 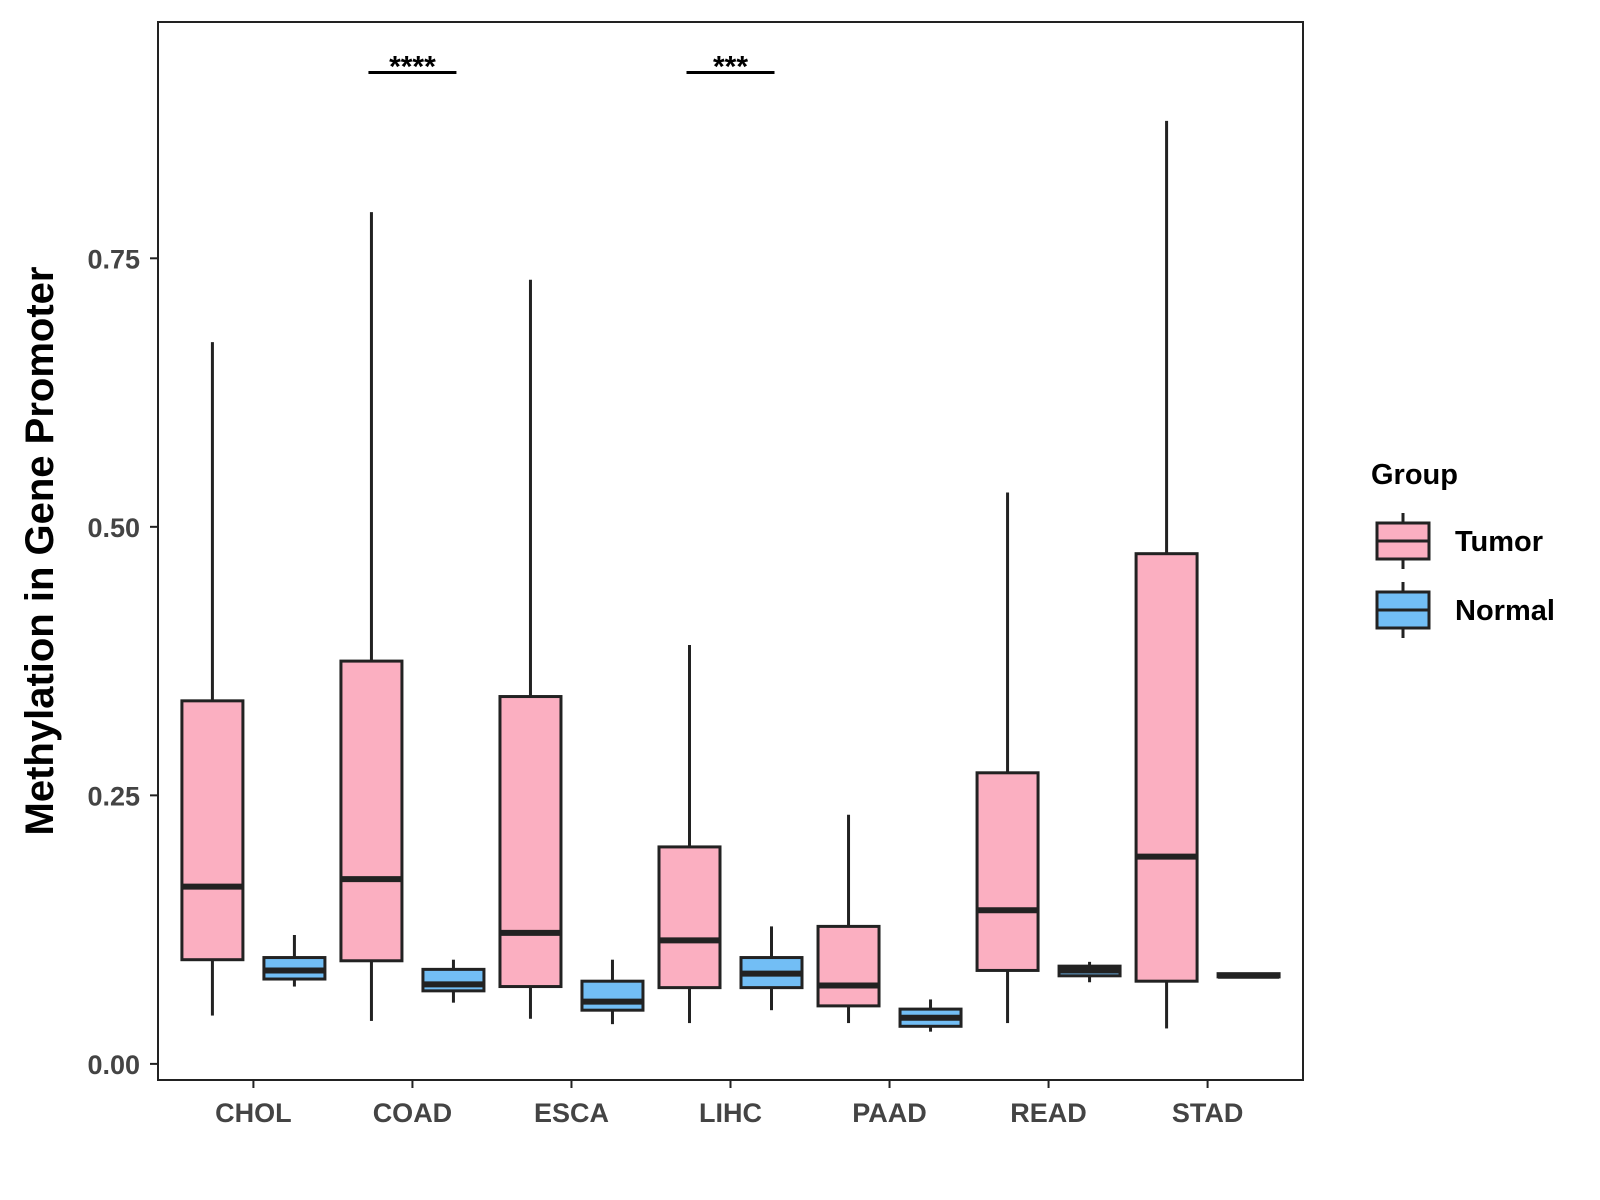 I want to click on legend-key-normal, so click(x=1403, y=610).